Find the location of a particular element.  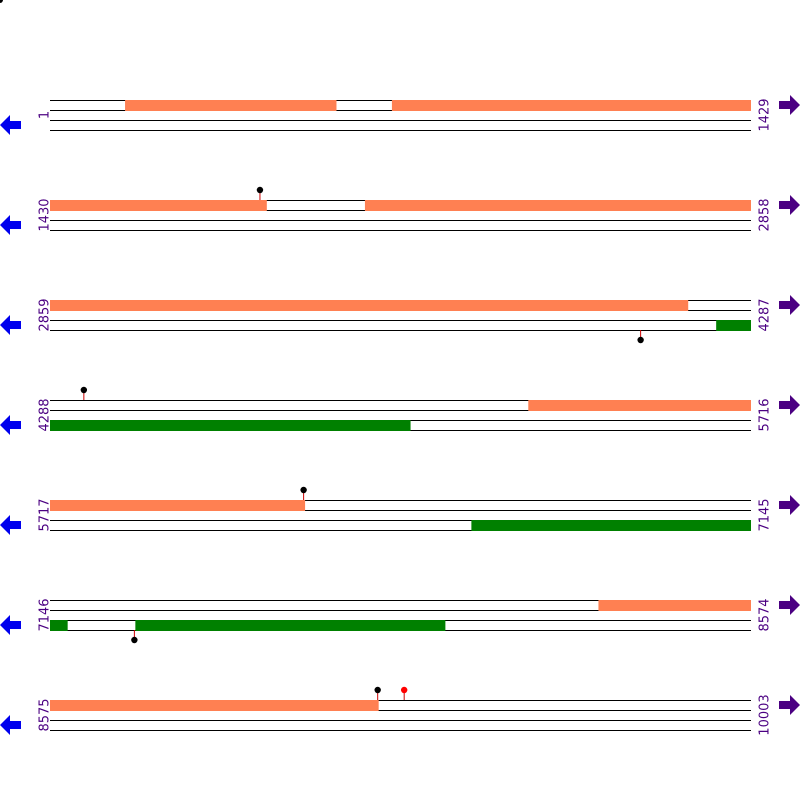

end-position-label: 10003 is located at coordinates (765, 714).